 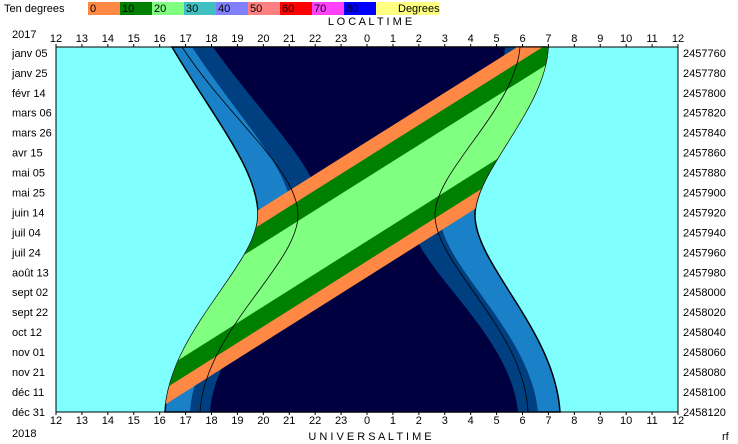 What do you see at coordinates (192, 9) in the screenshot?
I see `legend-scale-label: 30` at bounding box center [192, 9].